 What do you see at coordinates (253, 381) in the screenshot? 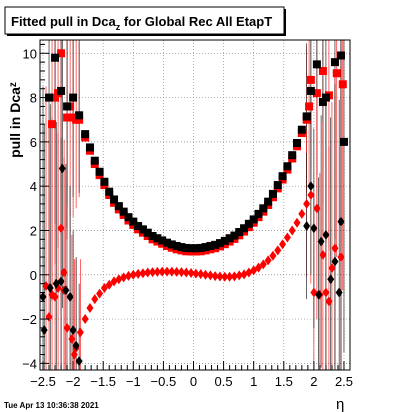
I see `x-tick-label: 1` at bounding box center [253, 381].